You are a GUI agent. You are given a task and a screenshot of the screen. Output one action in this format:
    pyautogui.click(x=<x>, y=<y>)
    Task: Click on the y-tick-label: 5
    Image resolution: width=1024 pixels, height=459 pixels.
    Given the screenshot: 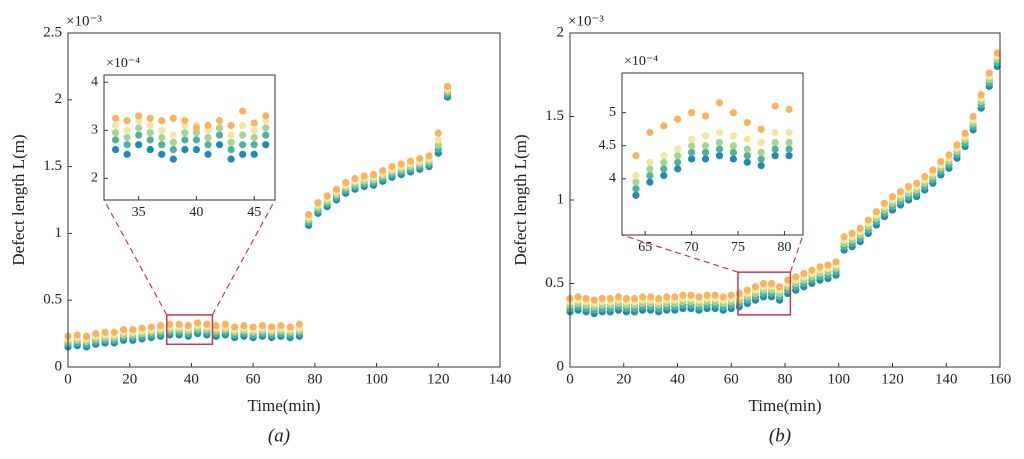 What is the action you would take?
    pyautogui.click(x=612, y=112)
    